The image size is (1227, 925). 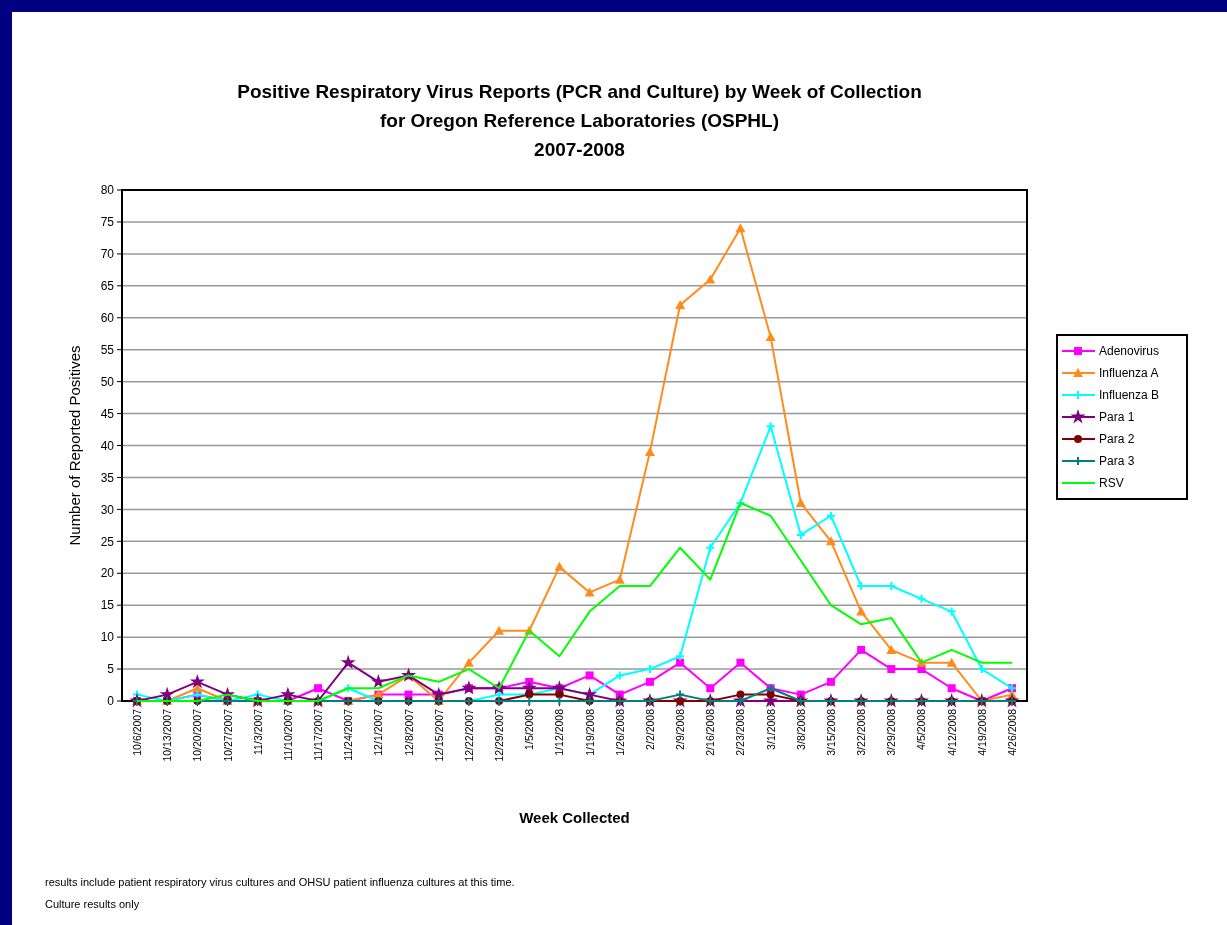 What do you see at coordinates (579, 120) in the screenshot?
I see `chart-title: Positive Respiratory Virus Reports (PCR and Culture) by Week of Collection for Oregon Reference Laboratories (OSPHL) 2007-2008` at bounding box center [579, 120].